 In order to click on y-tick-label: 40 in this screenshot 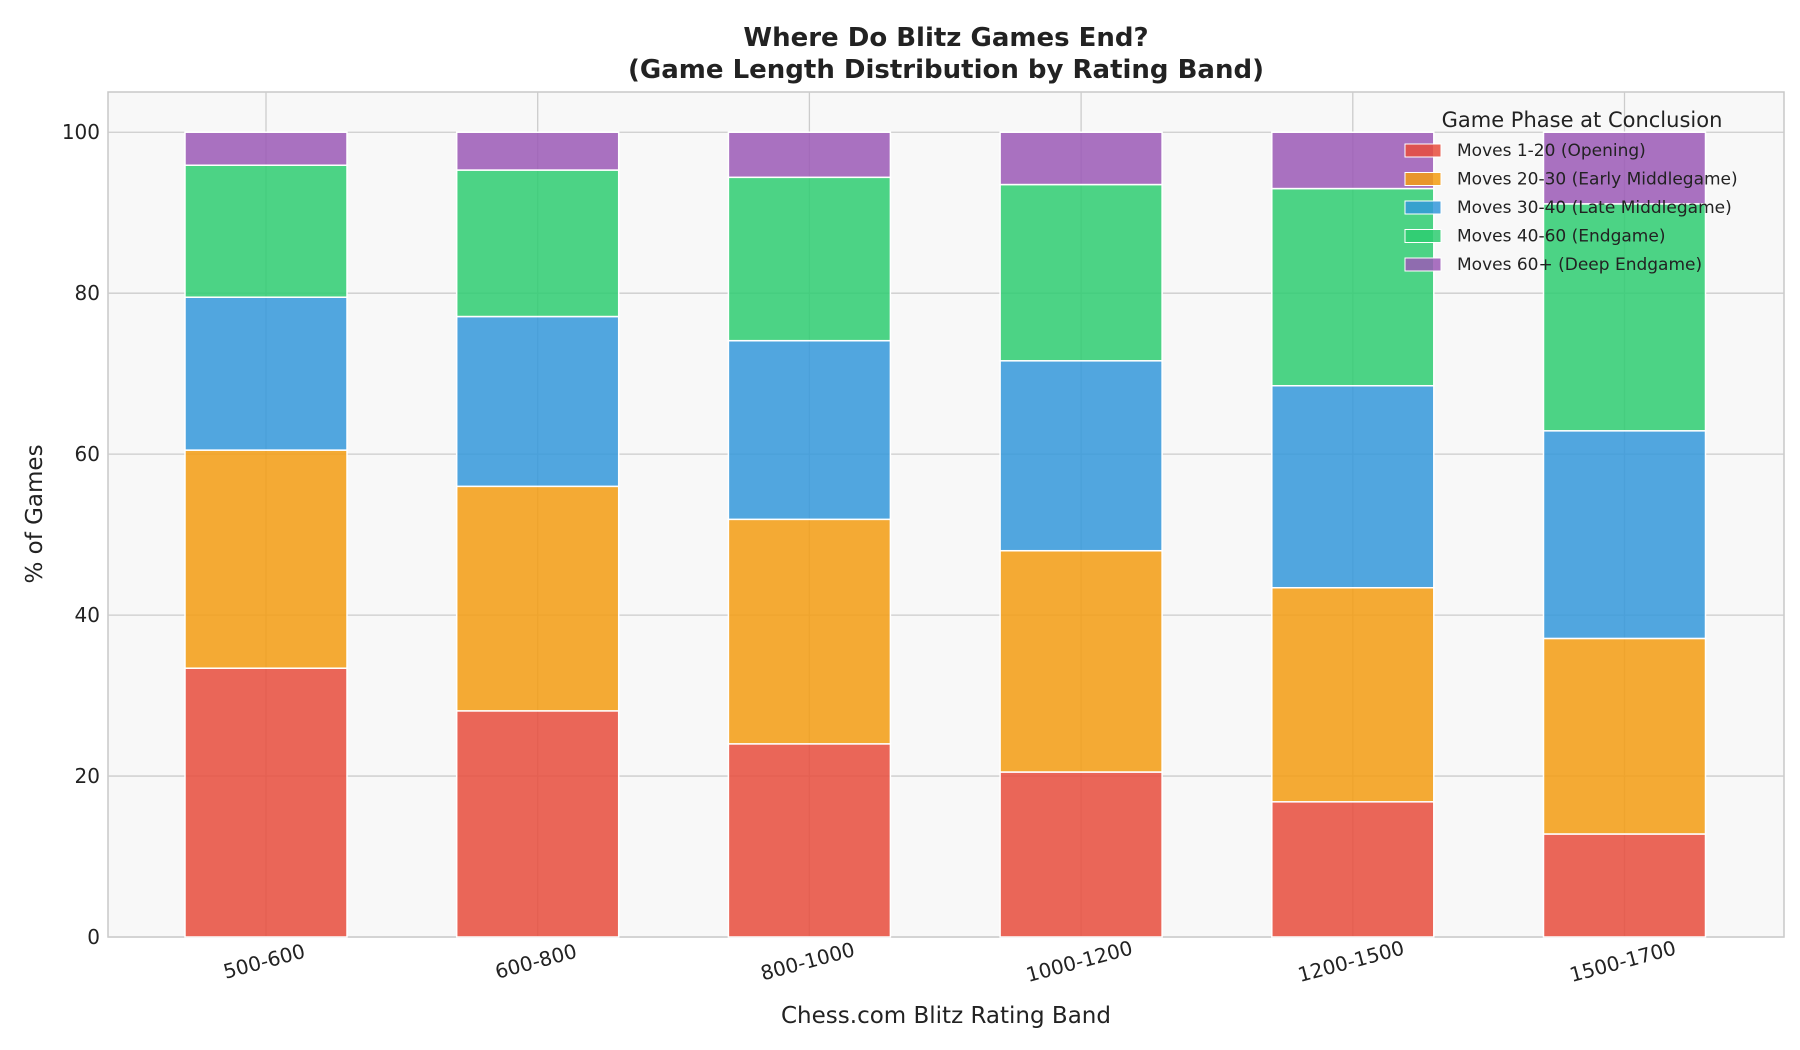, I will do `click(87, 615)`.